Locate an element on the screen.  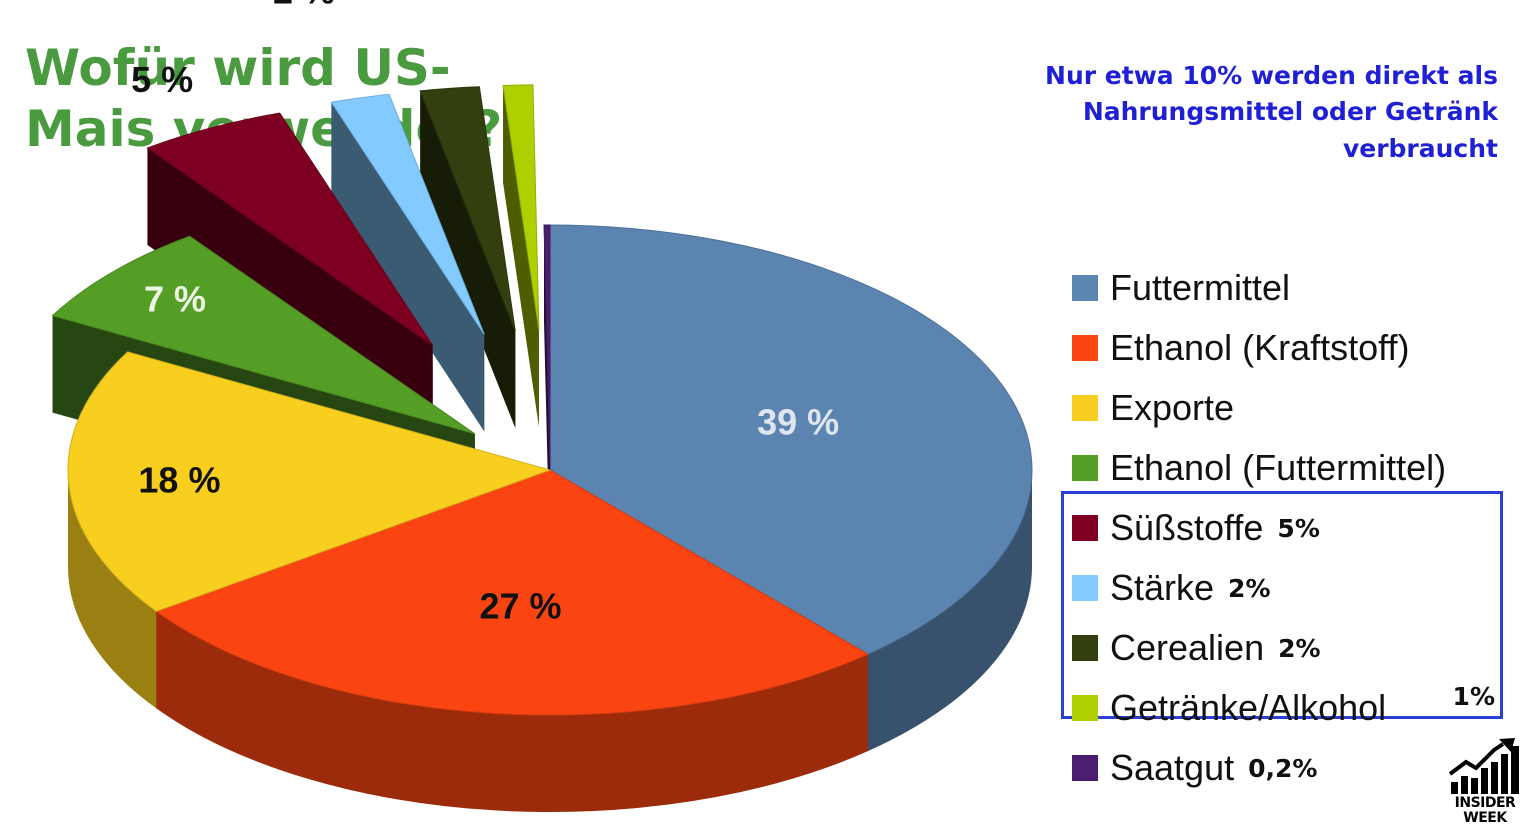
slice-label-futtermittel: 39 % is located at coordinates (798, 422).